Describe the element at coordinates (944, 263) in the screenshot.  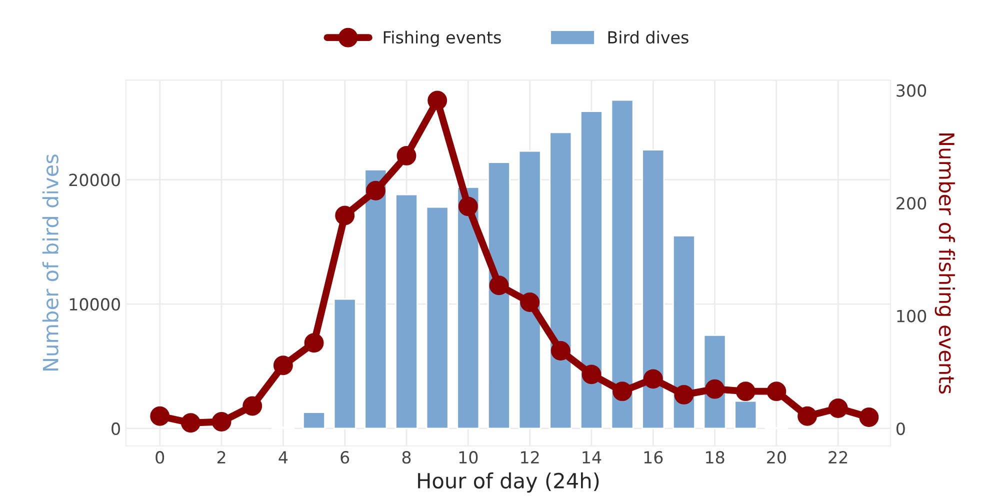
I see `y2-axis-title: Number of fishing events` at that location.